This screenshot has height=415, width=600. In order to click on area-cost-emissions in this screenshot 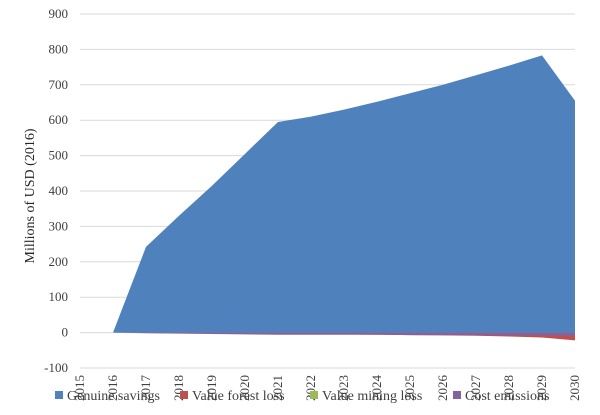, I will do `click(344, 334)`.